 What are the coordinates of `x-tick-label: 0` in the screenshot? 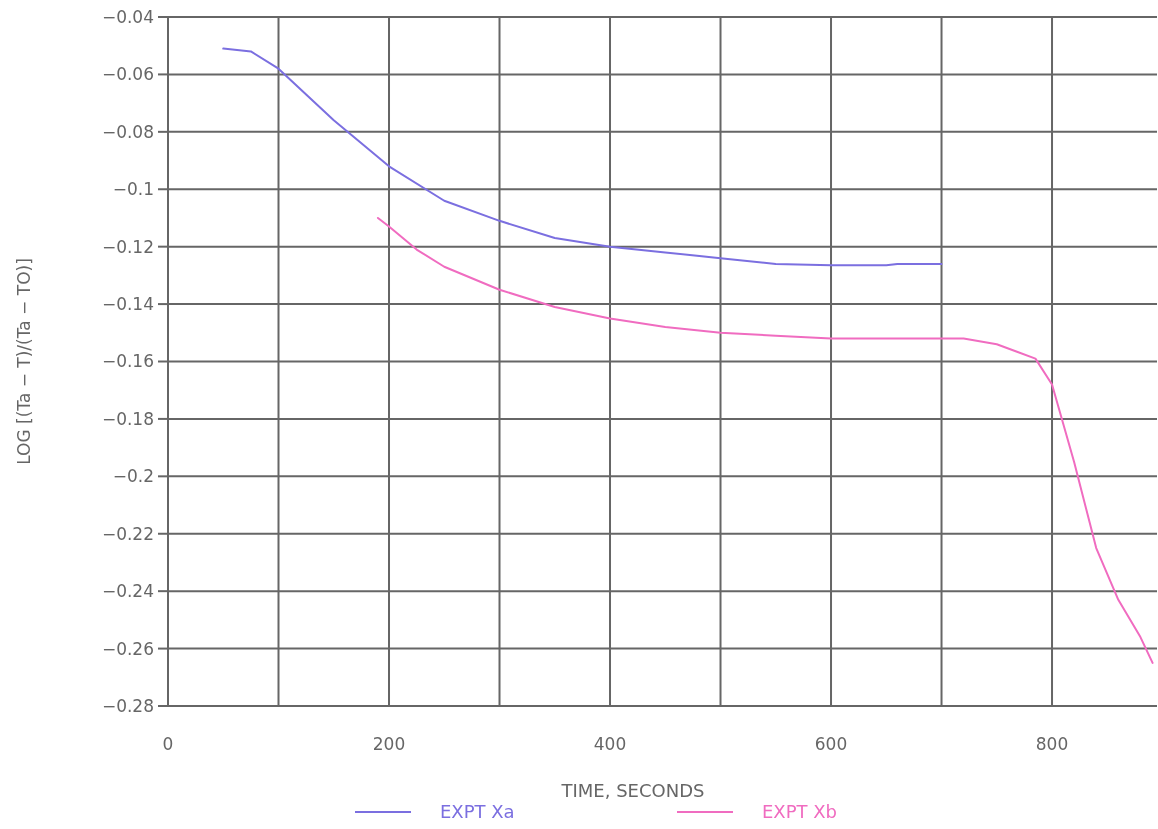 It's located at (168, 744).